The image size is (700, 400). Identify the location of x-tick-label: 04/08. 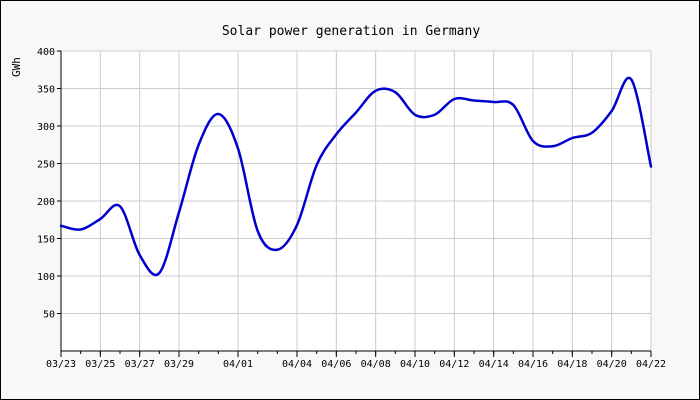
(376, 364).